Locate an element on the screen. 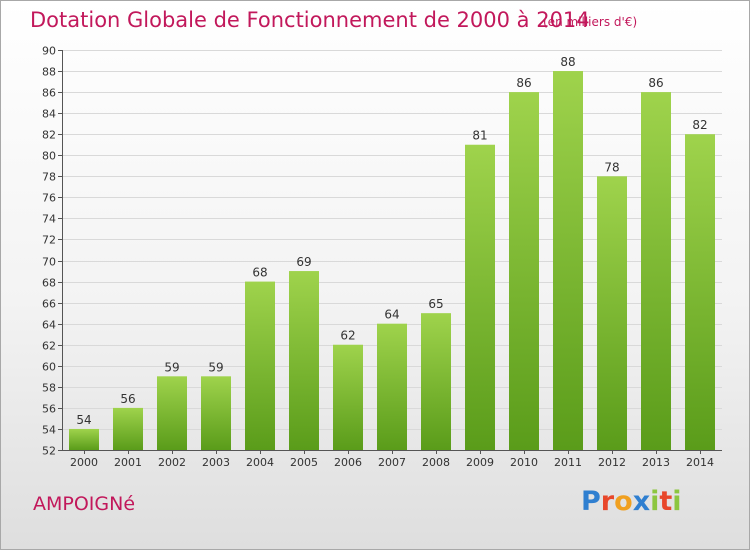 The height and width of the screenshot is (550, 750). value-label: 56 is located at coordinates (127, 399).